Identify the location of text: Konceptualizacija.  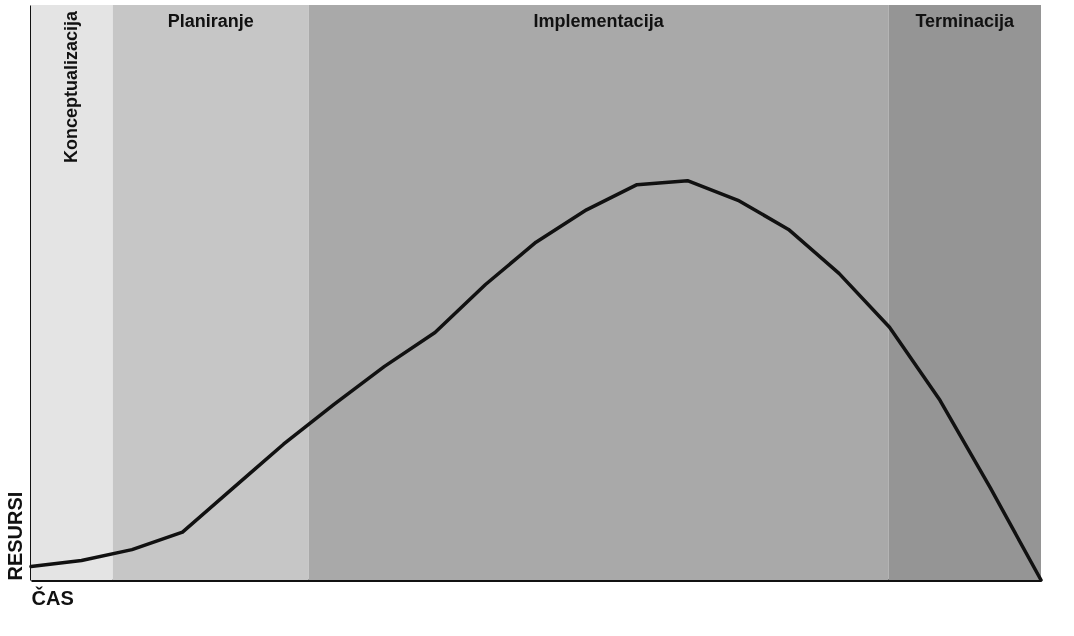
(70, 87).